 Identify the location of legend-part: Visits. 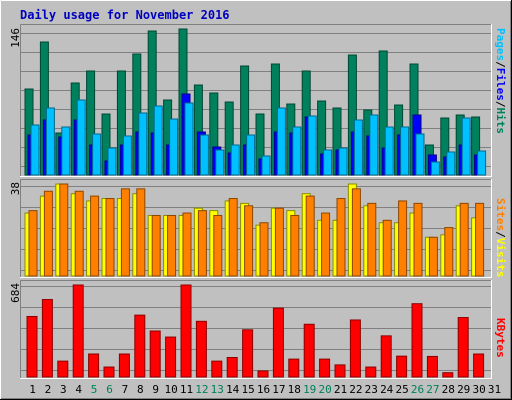
(500, 258).